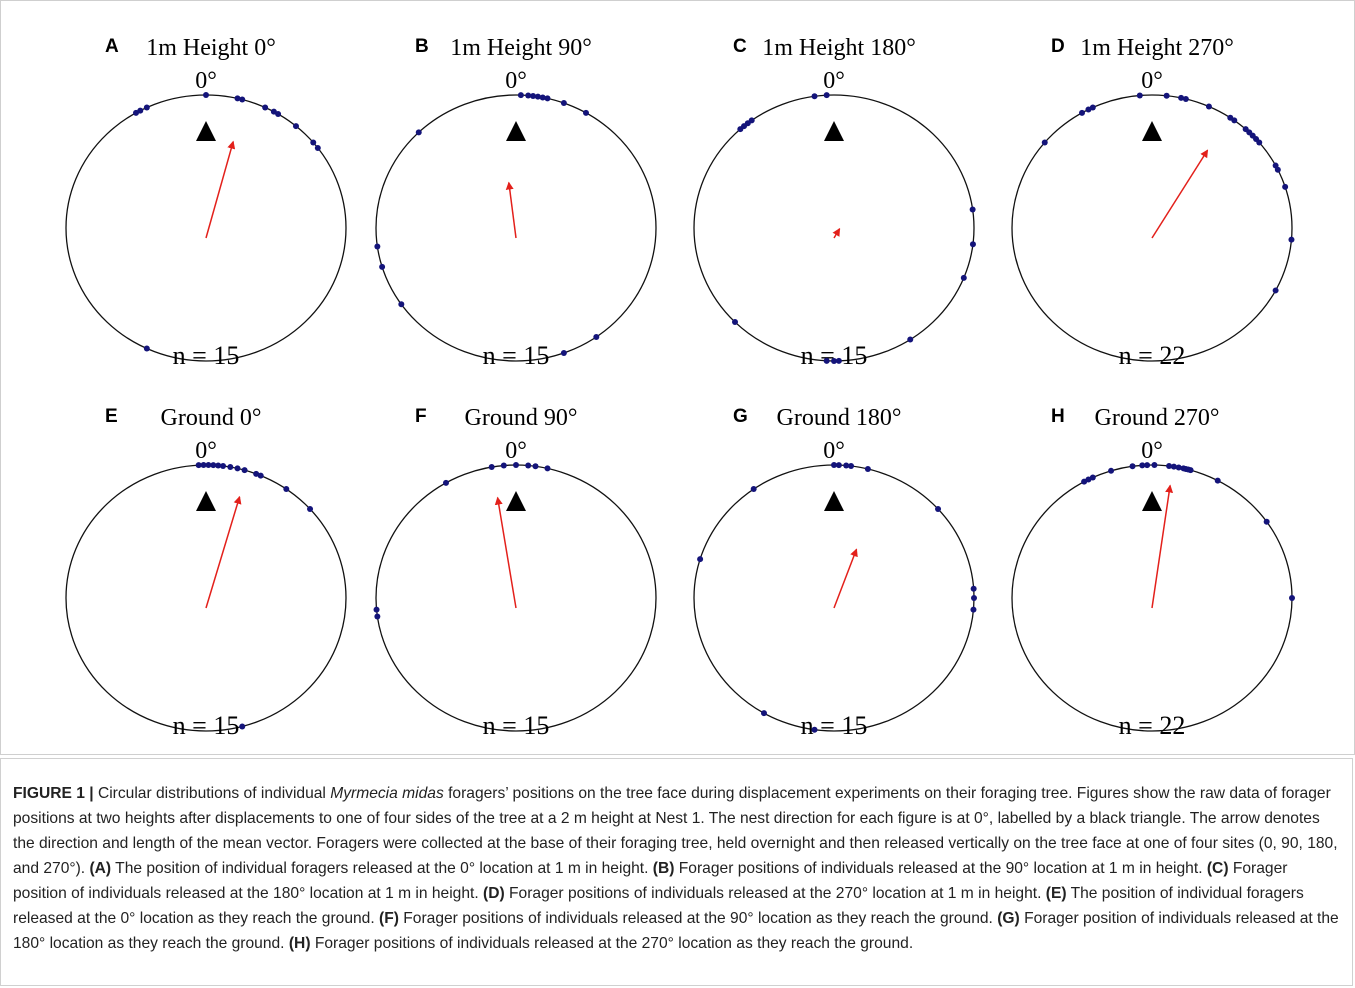 The image size is (1355, 988). What do you see at coordinates (421, 416) in the screenshot?
I see `panel-letter: F` at bounding box center [421, 416].